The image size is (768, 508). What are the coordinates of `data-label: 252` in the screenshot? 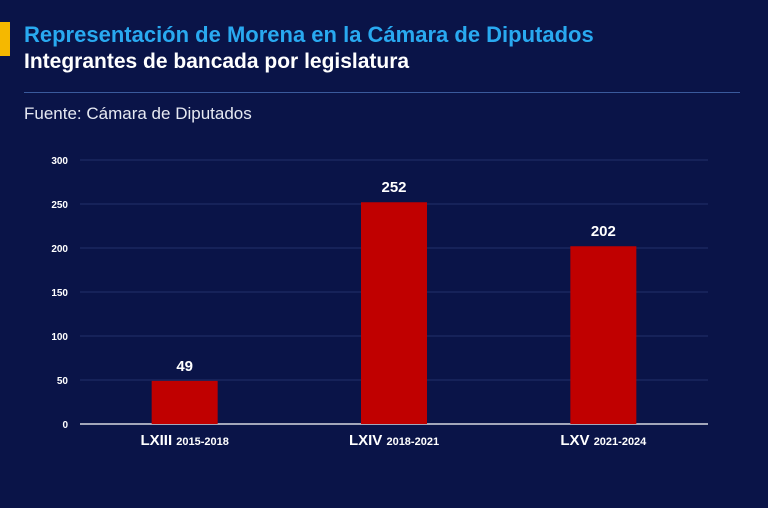 It's located at (393, 187).